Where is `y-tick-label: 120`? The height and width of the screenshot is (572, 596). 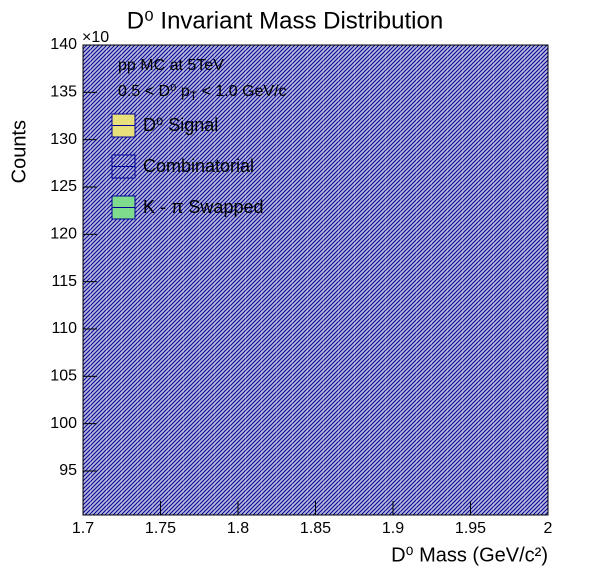
y-tick-label: 120 is located at coordinates (63, 234).